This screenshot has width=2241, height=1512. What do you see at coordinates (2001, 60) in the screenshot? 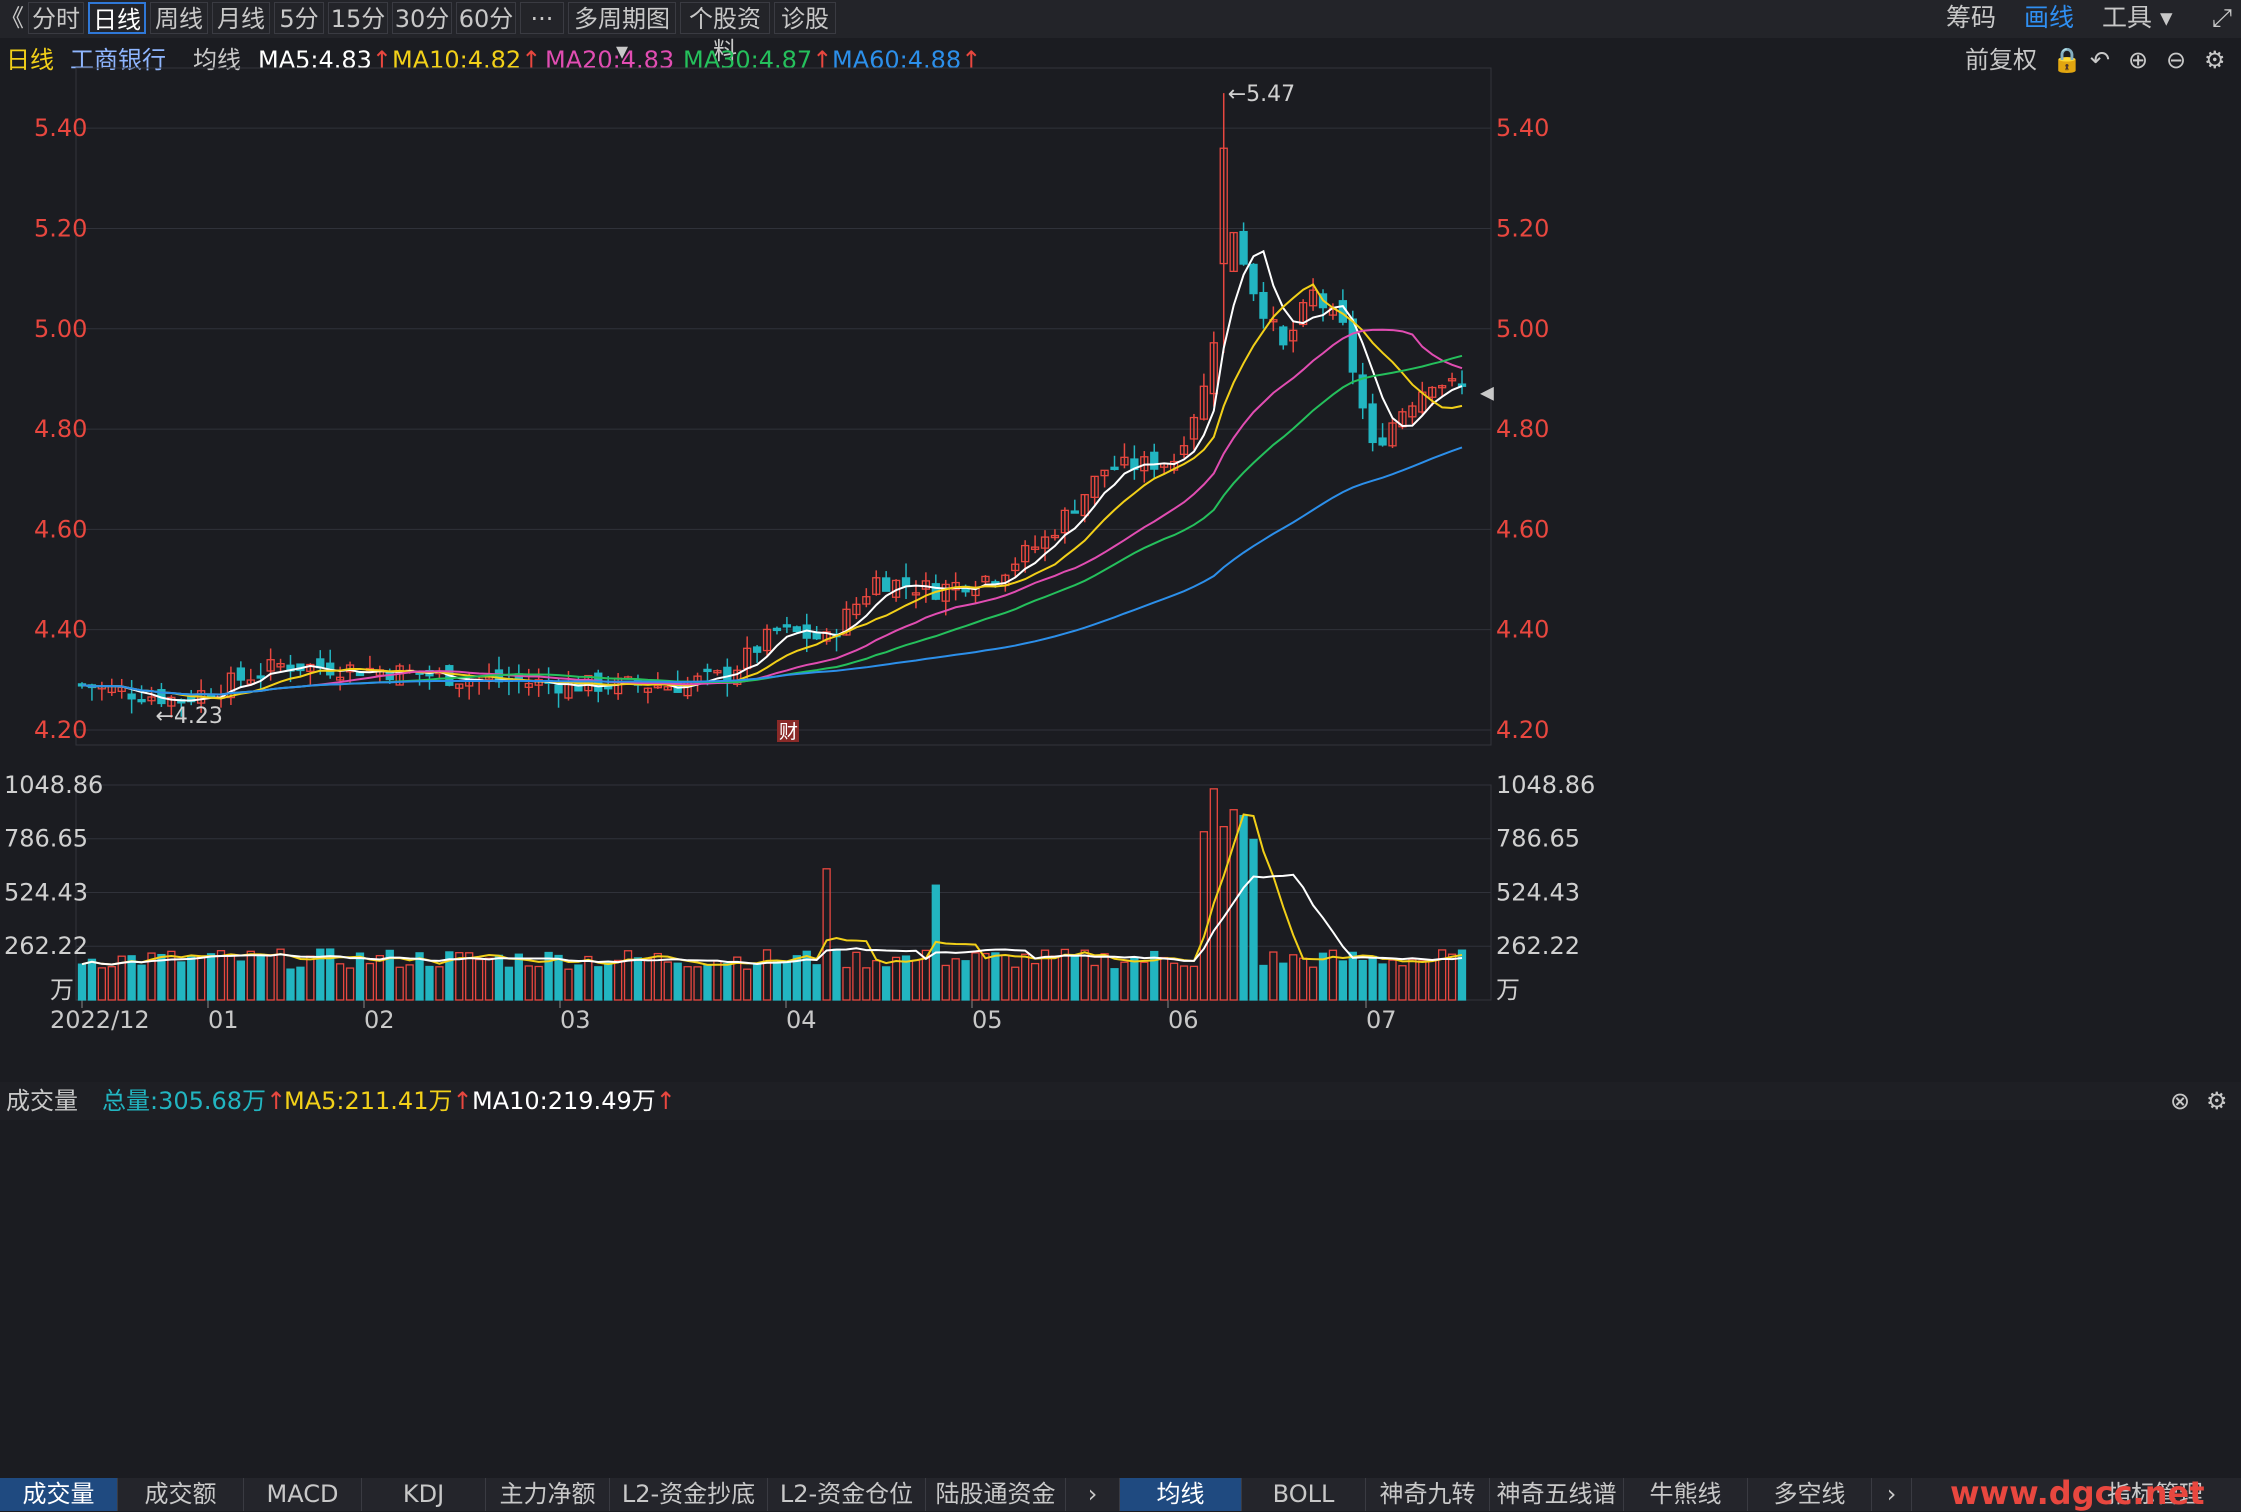
I see `adjust-label: 前复权` at bounding box center [2001, 60].